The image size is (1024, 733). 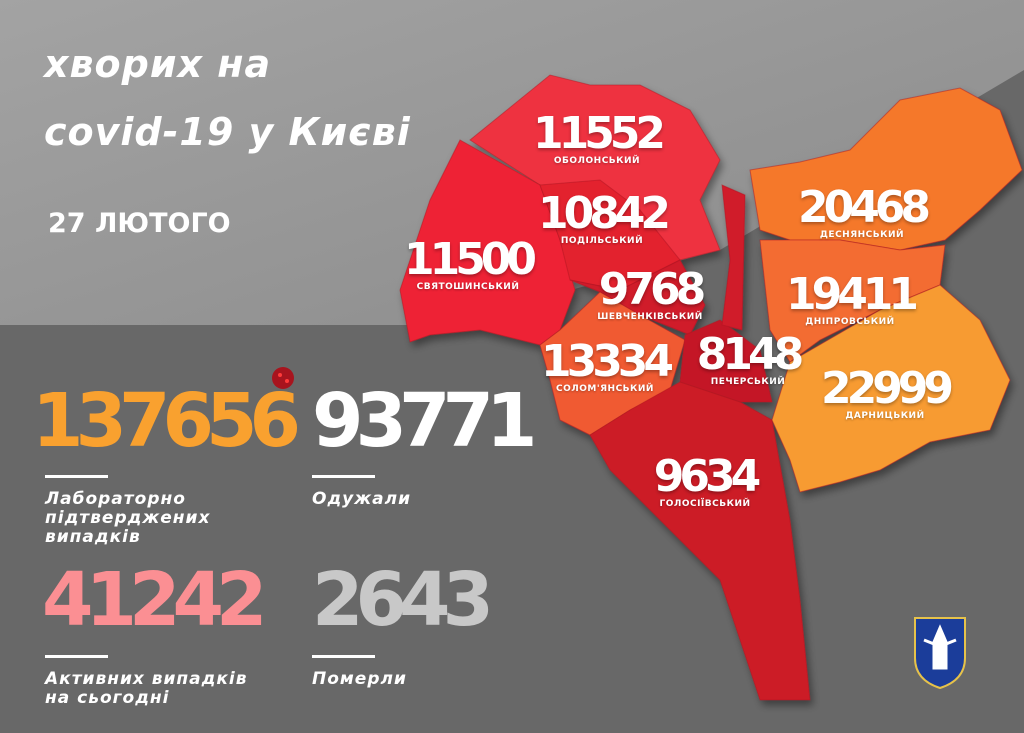 I want to click on district-label-holosiivskyi: 9634 ГОЛОСІЇВСЬКИЙ, so click(x=707, y=480).